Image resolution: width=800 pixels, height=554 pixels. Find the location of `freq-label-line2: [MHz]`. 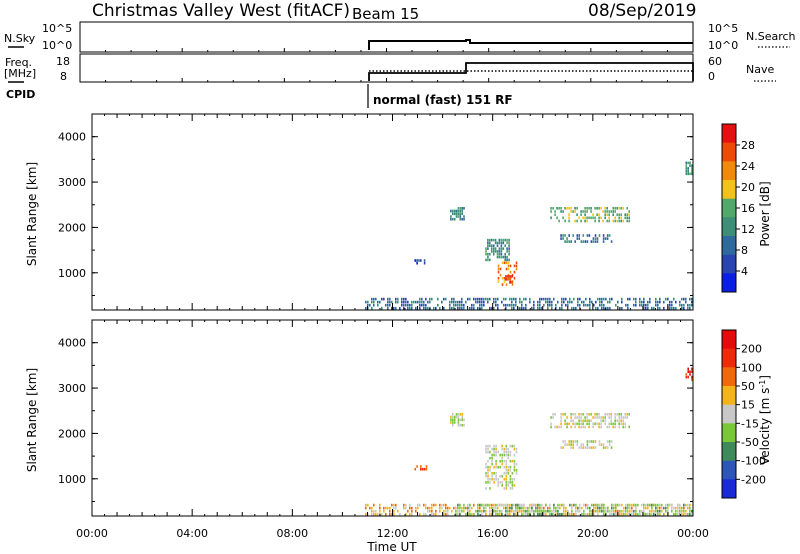

freq-label-line2: [MHz] is located at coordinates (20, 73).